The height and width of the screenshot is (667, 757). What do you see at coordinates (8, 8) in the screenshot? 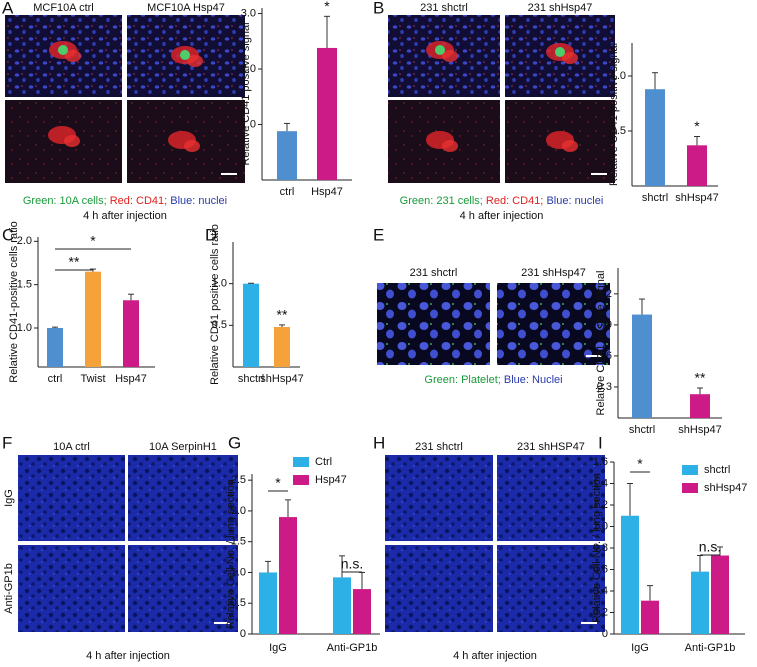
I see `panel-letter: A` at bounding box center [8, 8].